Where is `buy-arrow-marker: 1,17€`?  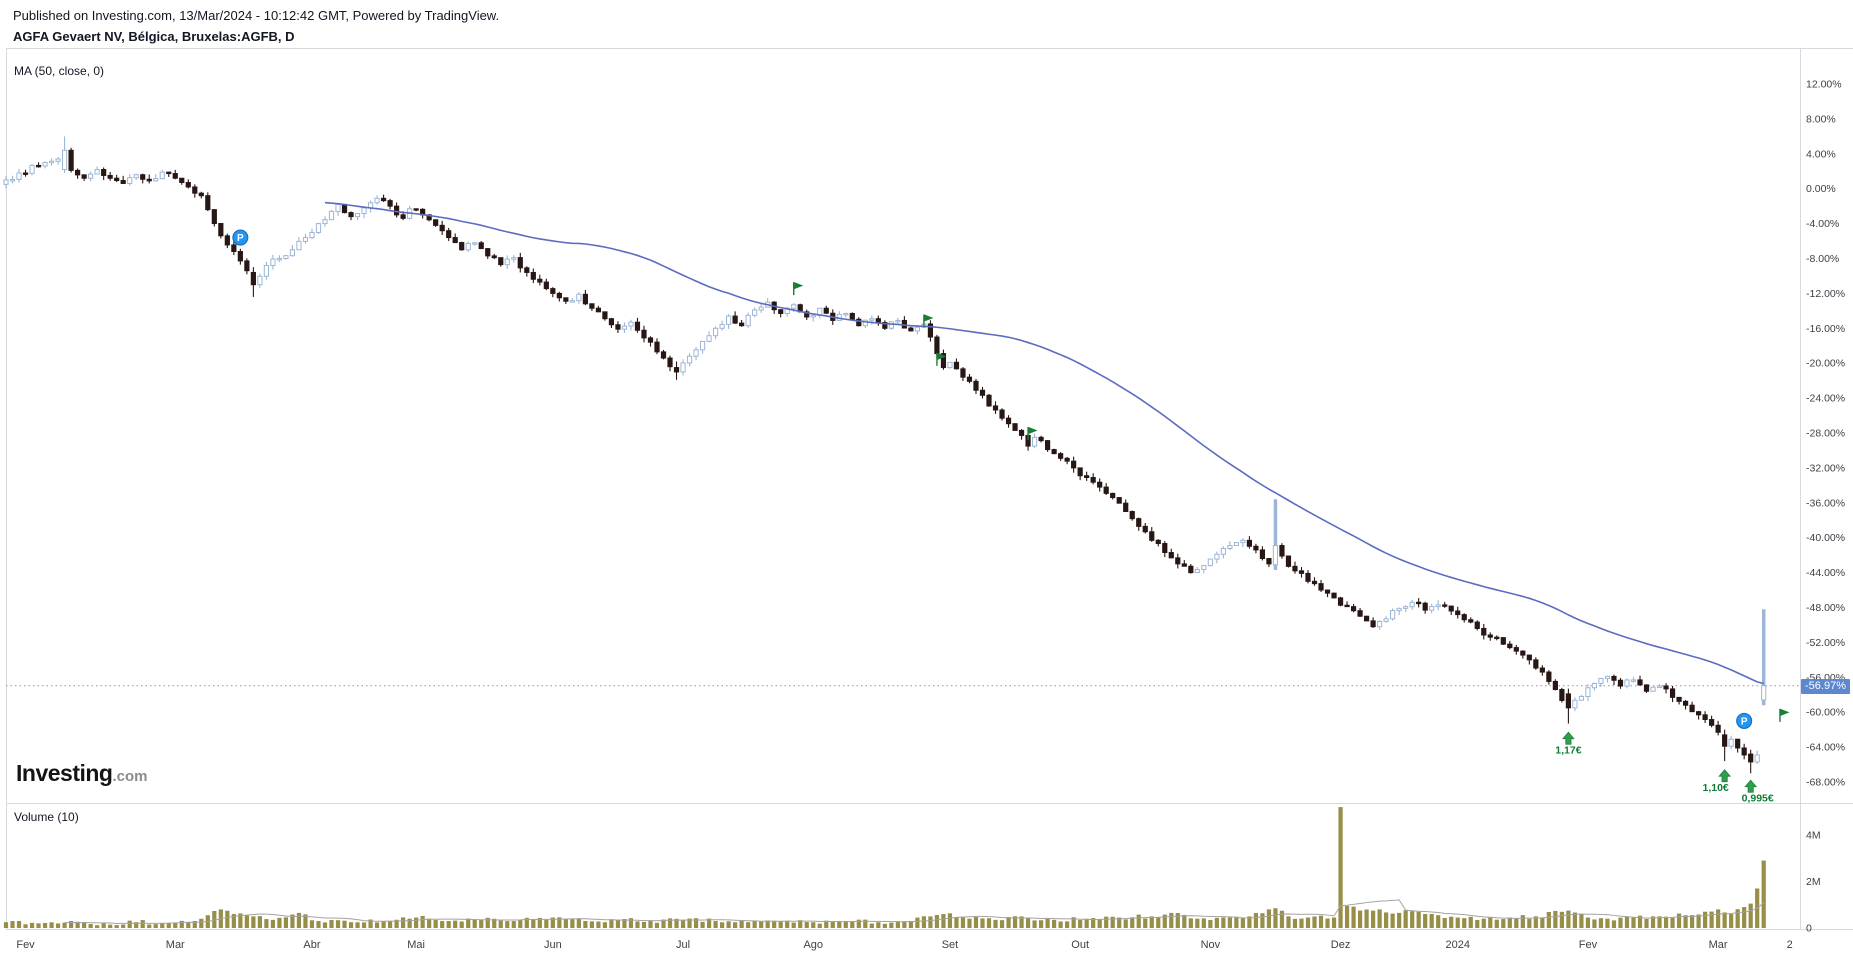
buy-arrow-marker: 1,17€ is located at coordinates (1568, 743).